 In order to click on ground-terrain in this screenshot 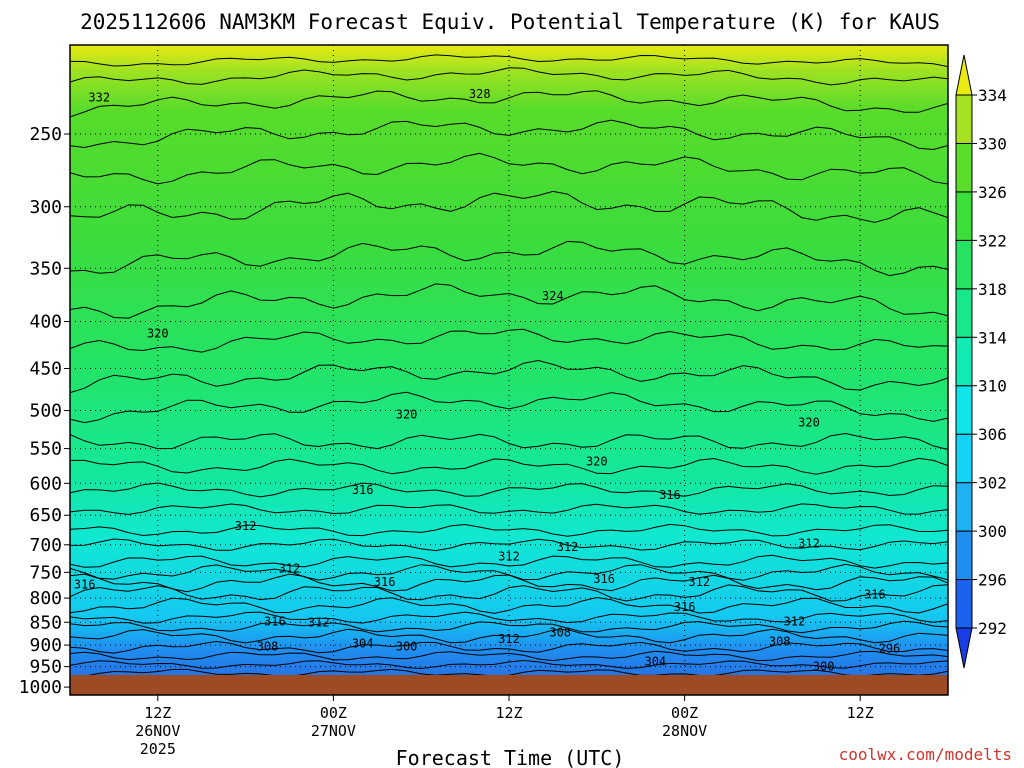, I will do `click(509, 685)`.